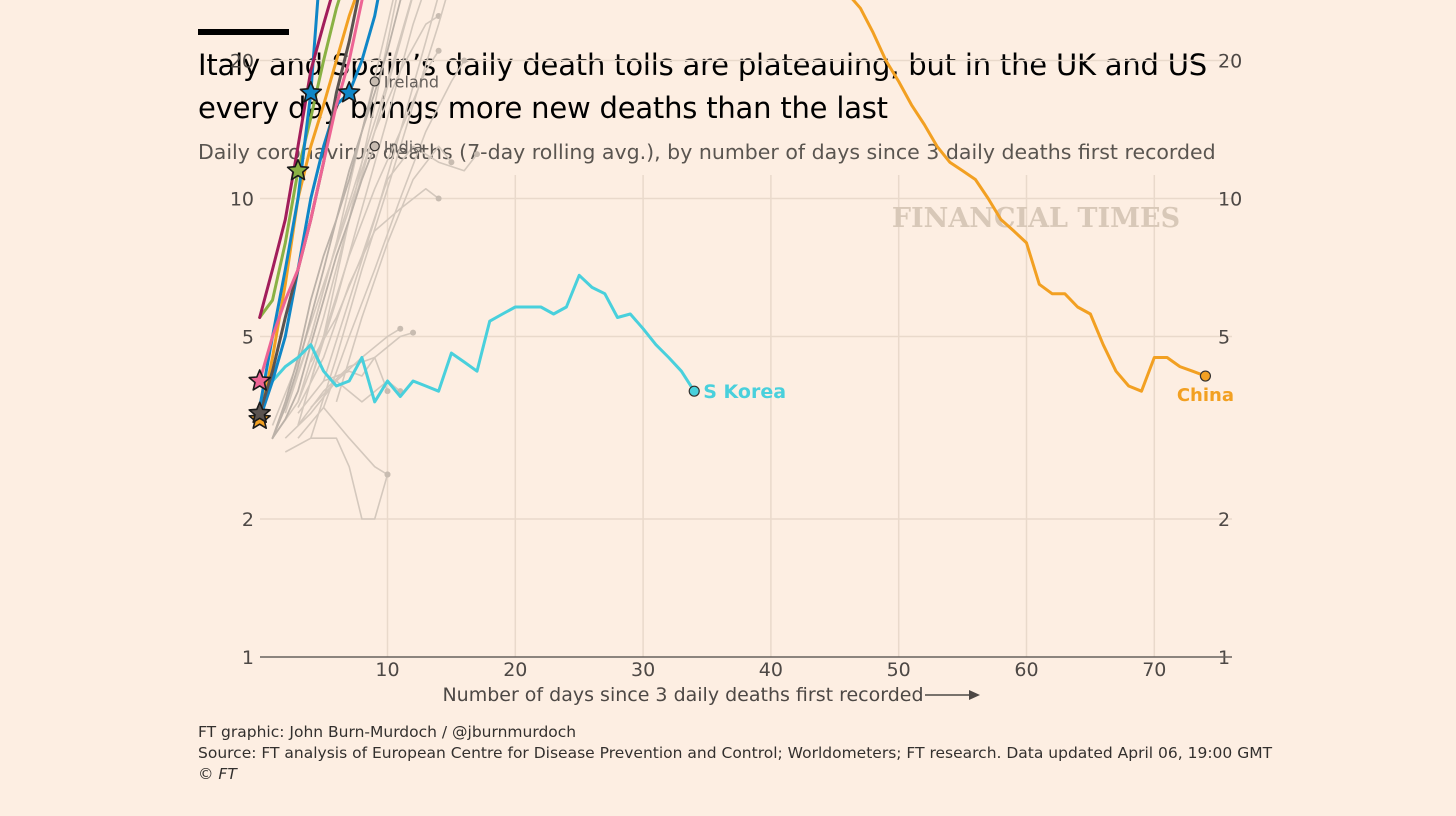 The width and height of the screenshot is (1456, 816). I want to click on watermark: FINANCIAL TIMES, so click(1036, 218).